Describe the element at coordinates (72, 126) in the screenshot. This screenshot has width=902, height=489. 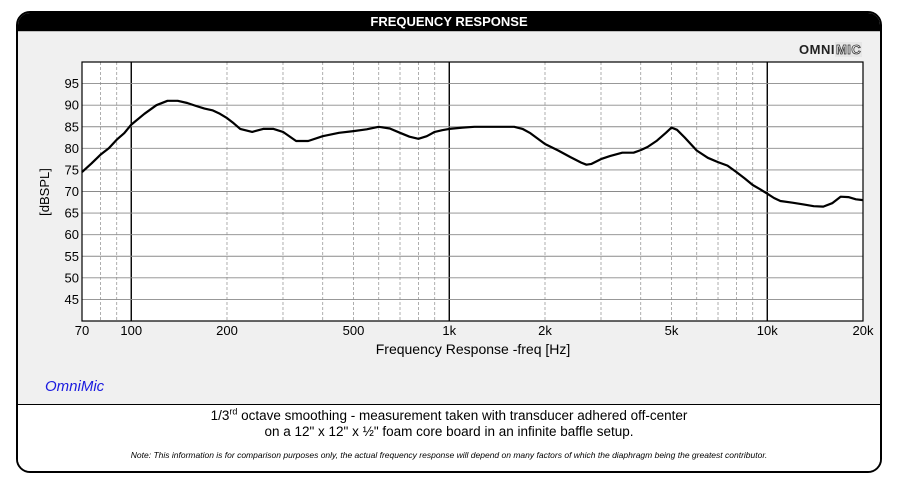
I see `y-tick-label: 85` at that location.